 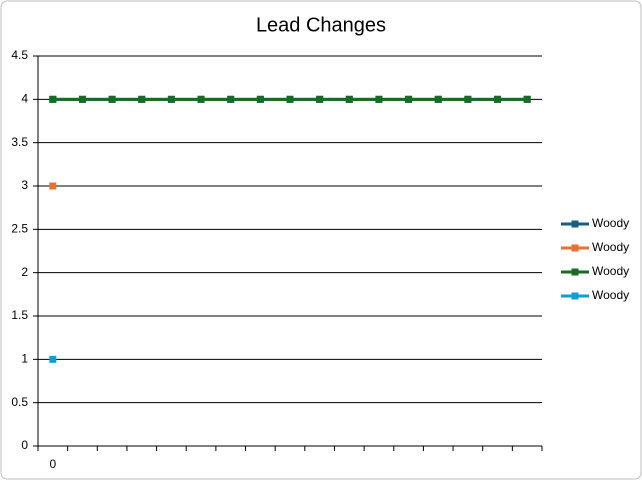 I want to click on y-tick-label: 3.5, so click(x=19, y=142).